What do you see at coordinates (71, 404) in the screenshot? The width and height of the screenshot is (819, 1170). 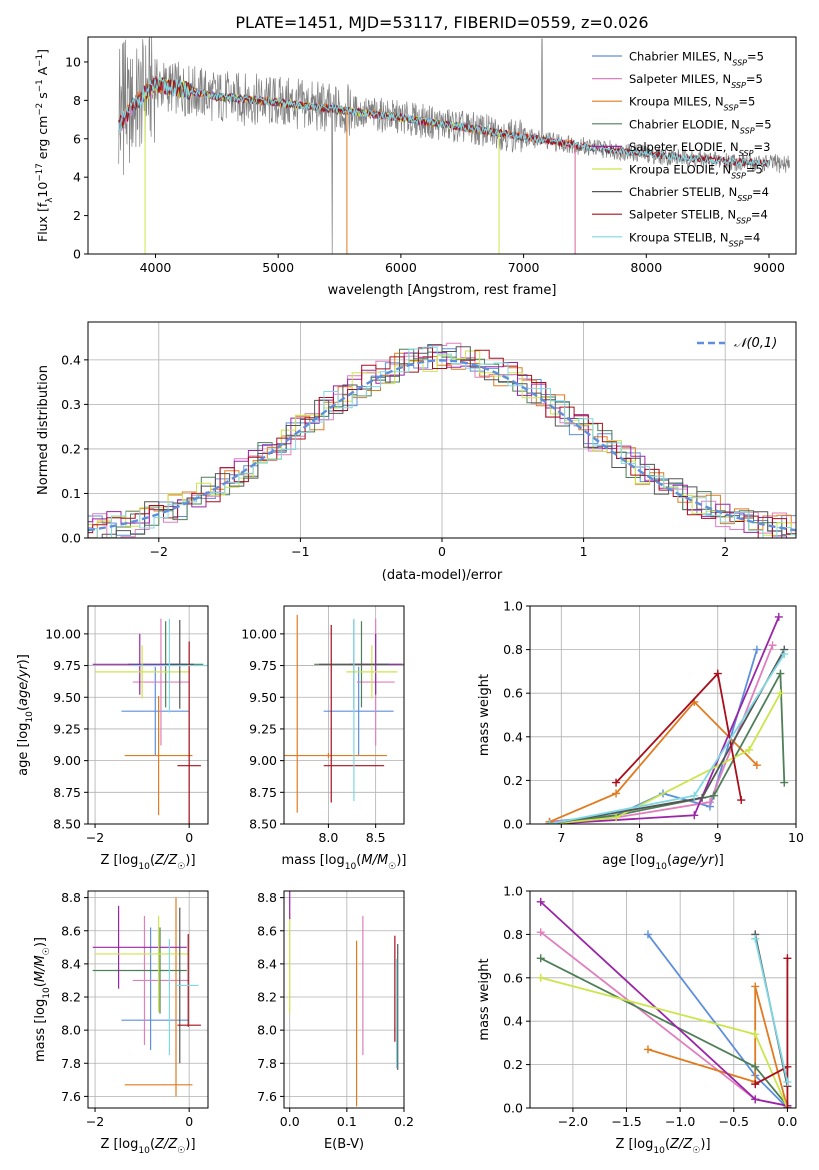 I see `y-tick-label: 0.3` at bounding box center [71, 404].